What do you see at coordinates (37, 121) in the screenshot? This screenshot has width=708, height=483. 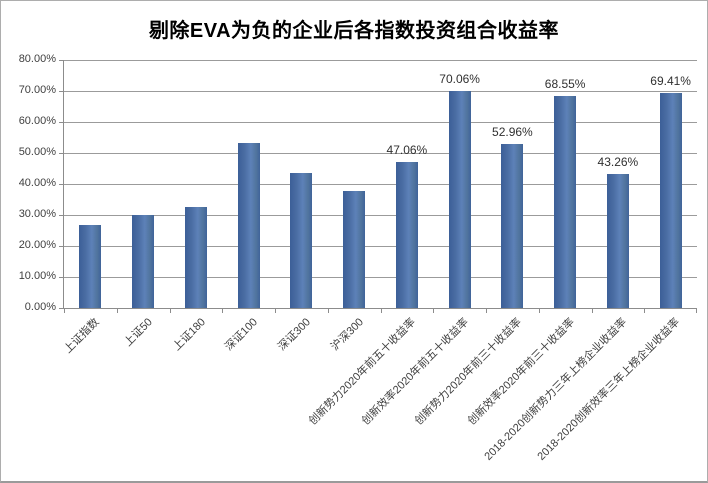 I see `y-axis-label: 60.00%` at bounding box center [37, 121].